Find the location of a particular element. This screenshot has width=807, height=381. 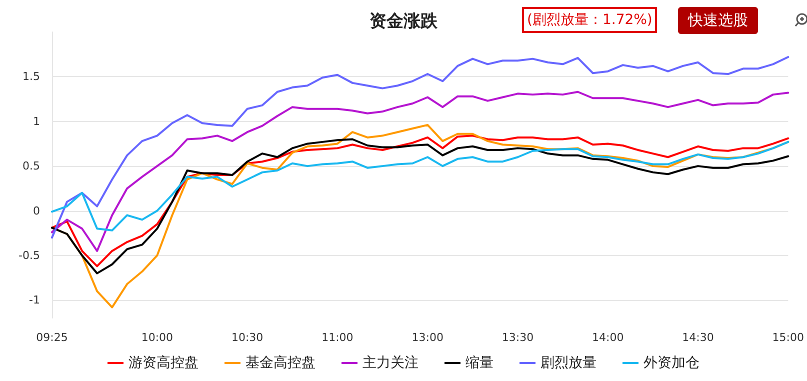

legend-label: 外资加仓 is located at coordinates (672, 363).